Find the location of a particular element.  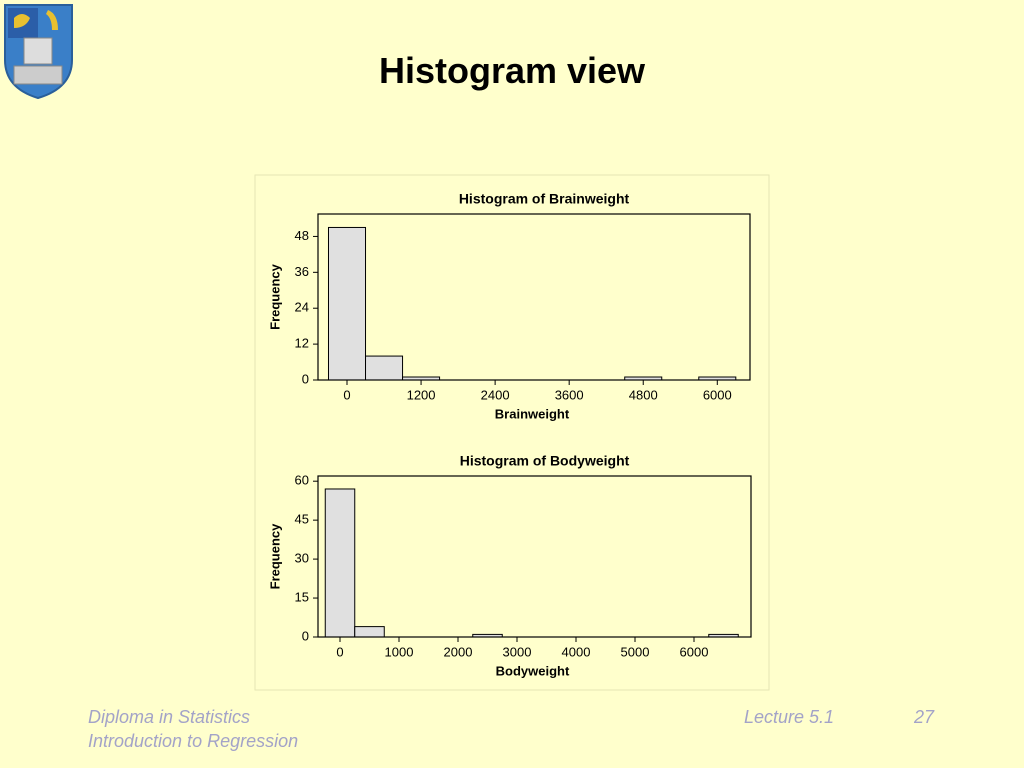

footer-page: 27 is located at coordinates (924, 717).